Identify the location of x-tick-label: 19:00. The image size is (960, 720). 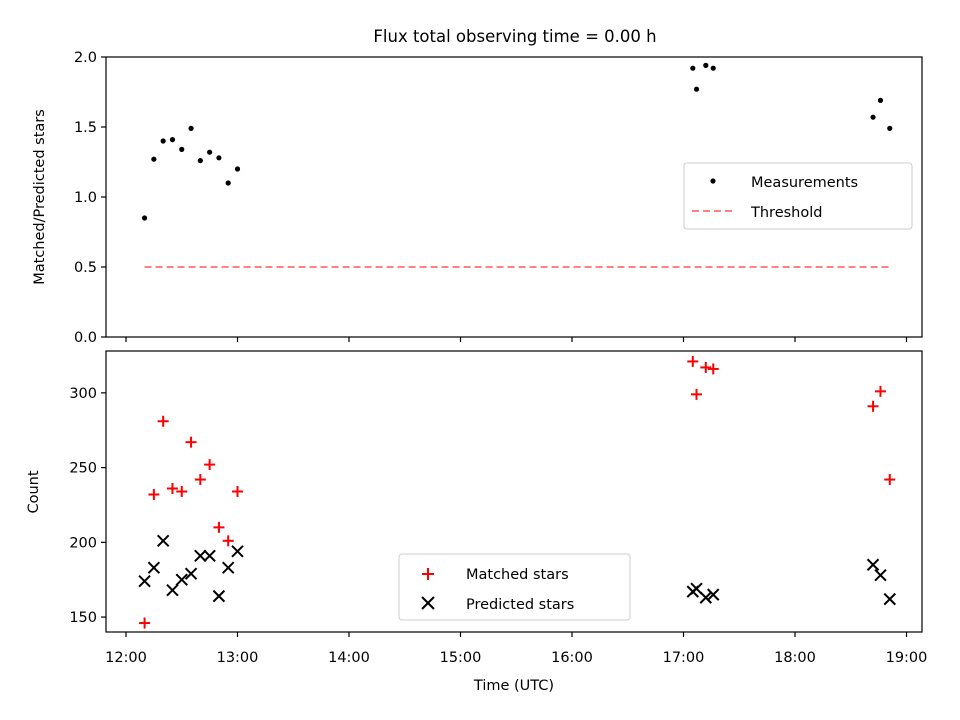
(907, 658).